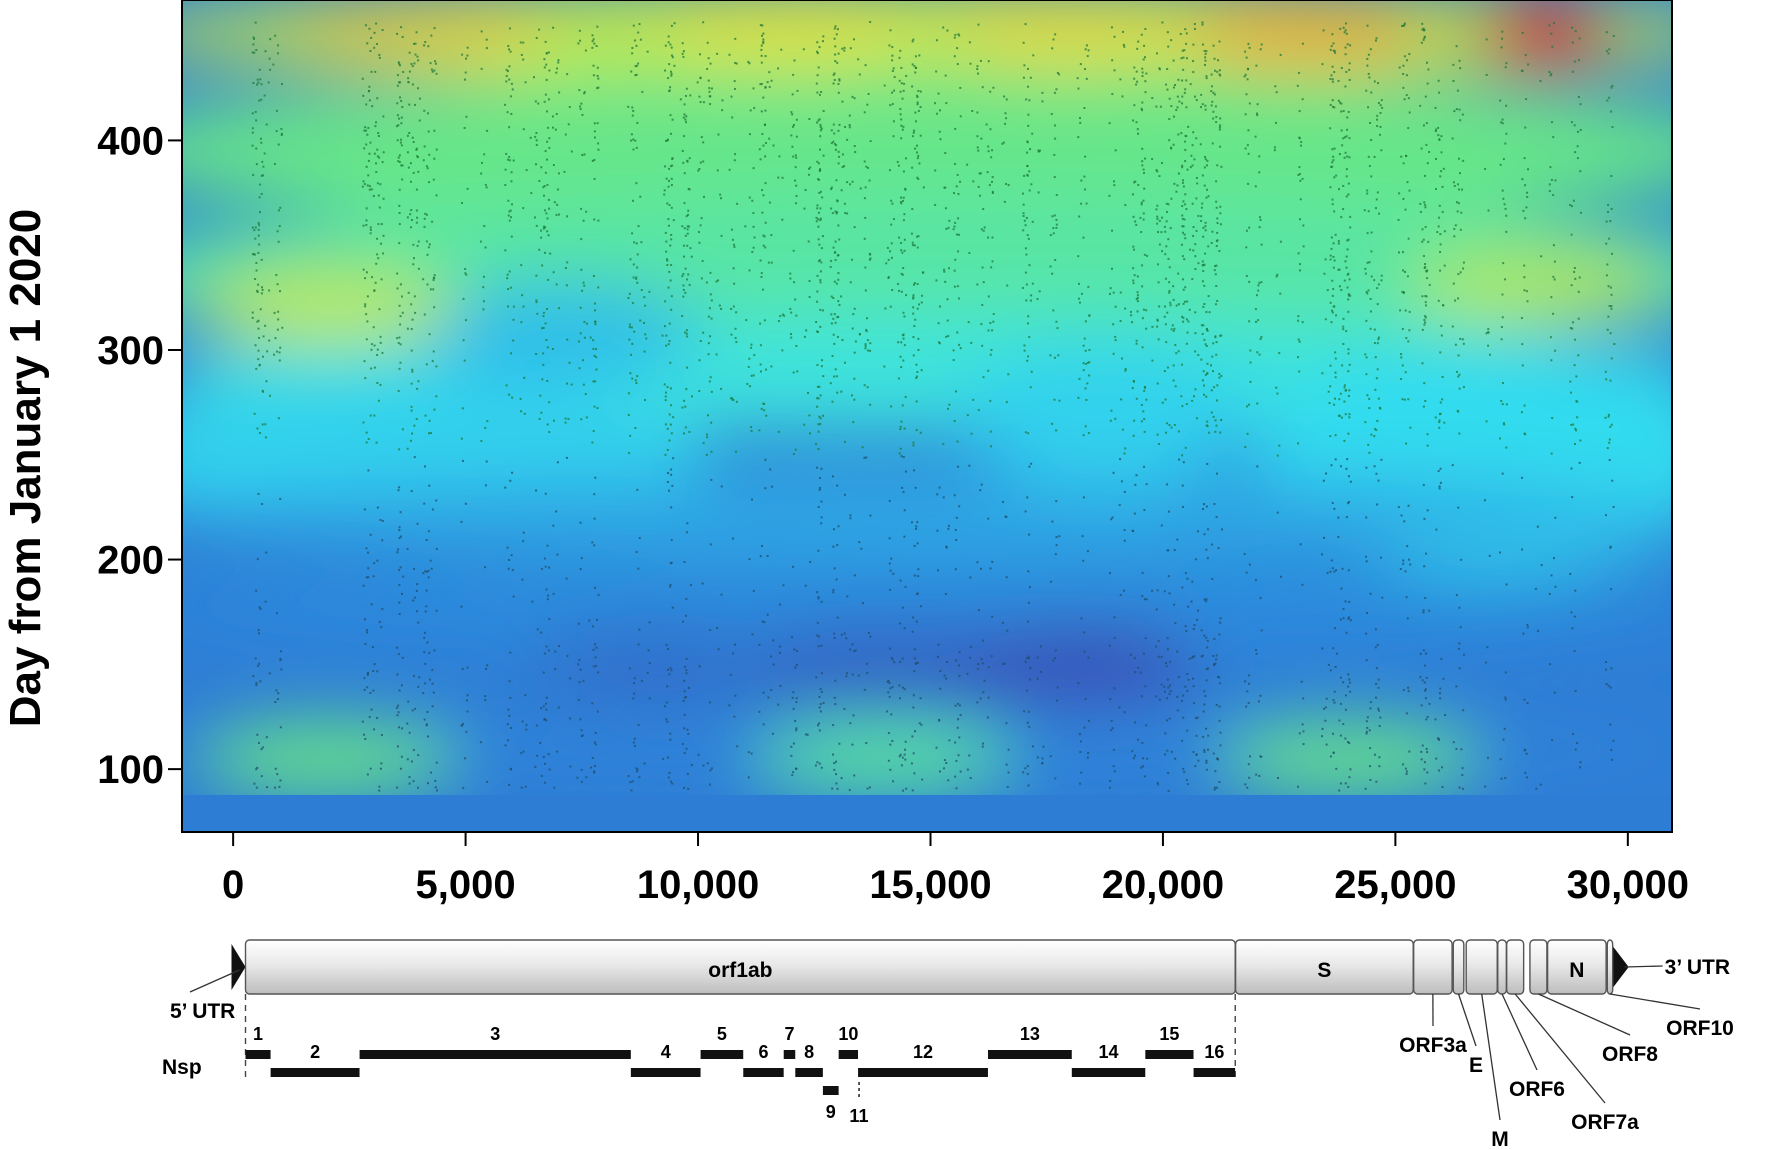  I want to click on y-tick-label: 100, so click(130, 770).